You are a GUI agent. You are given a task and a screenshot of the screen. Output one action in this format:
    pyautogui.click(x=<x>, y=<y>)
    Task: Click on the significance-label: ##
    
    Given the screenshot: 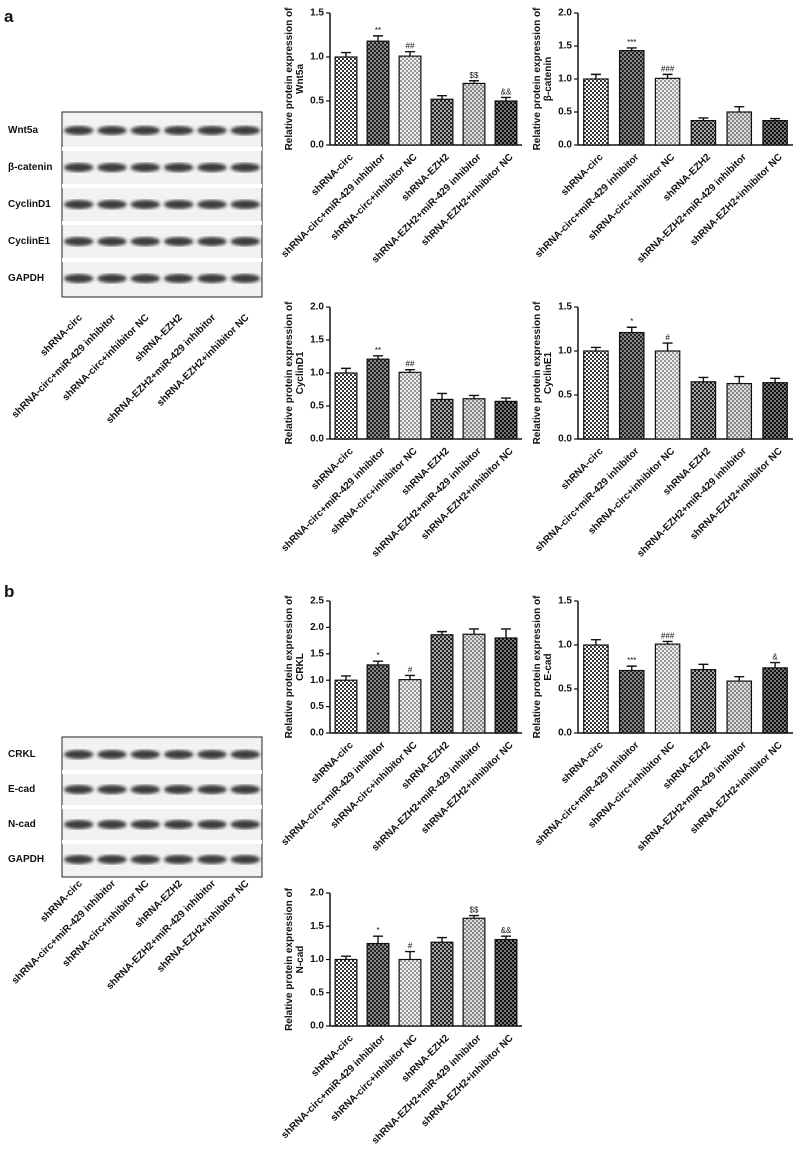 What is the action you would take?
    pyautogui.click(x=410, y=364)
    